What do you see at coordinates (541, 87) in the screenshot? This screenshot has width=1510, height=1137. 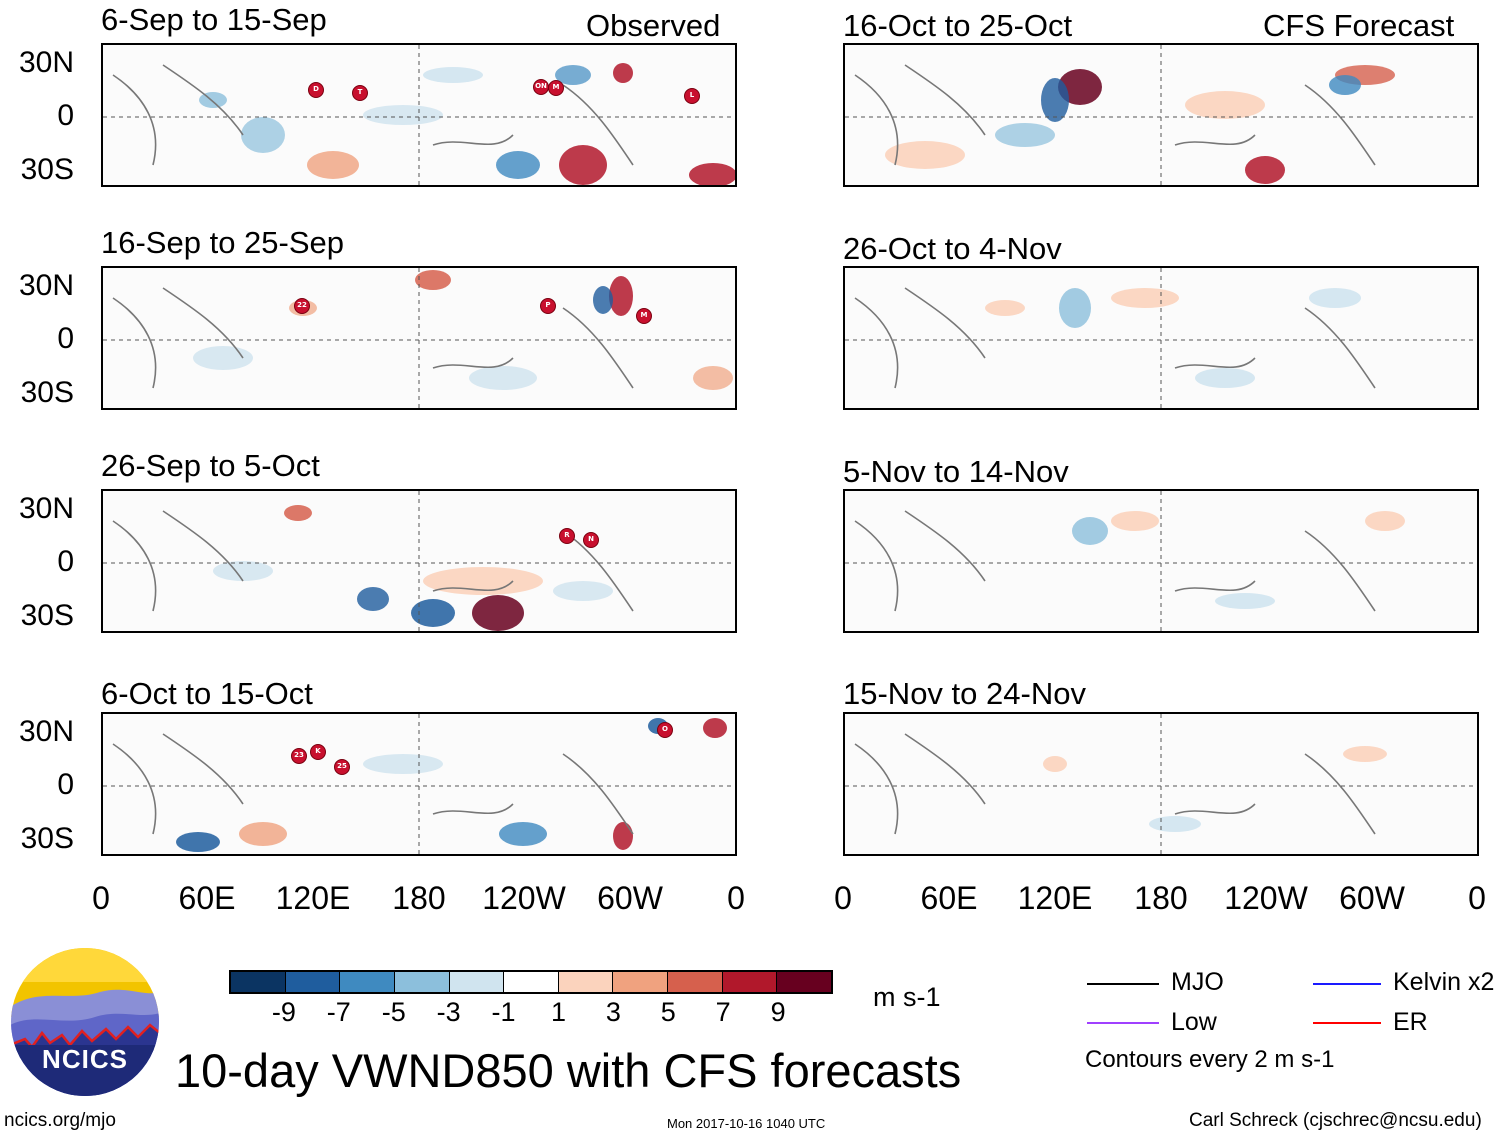 I see `storm-marker: ON` at bounding box center [541, 87].